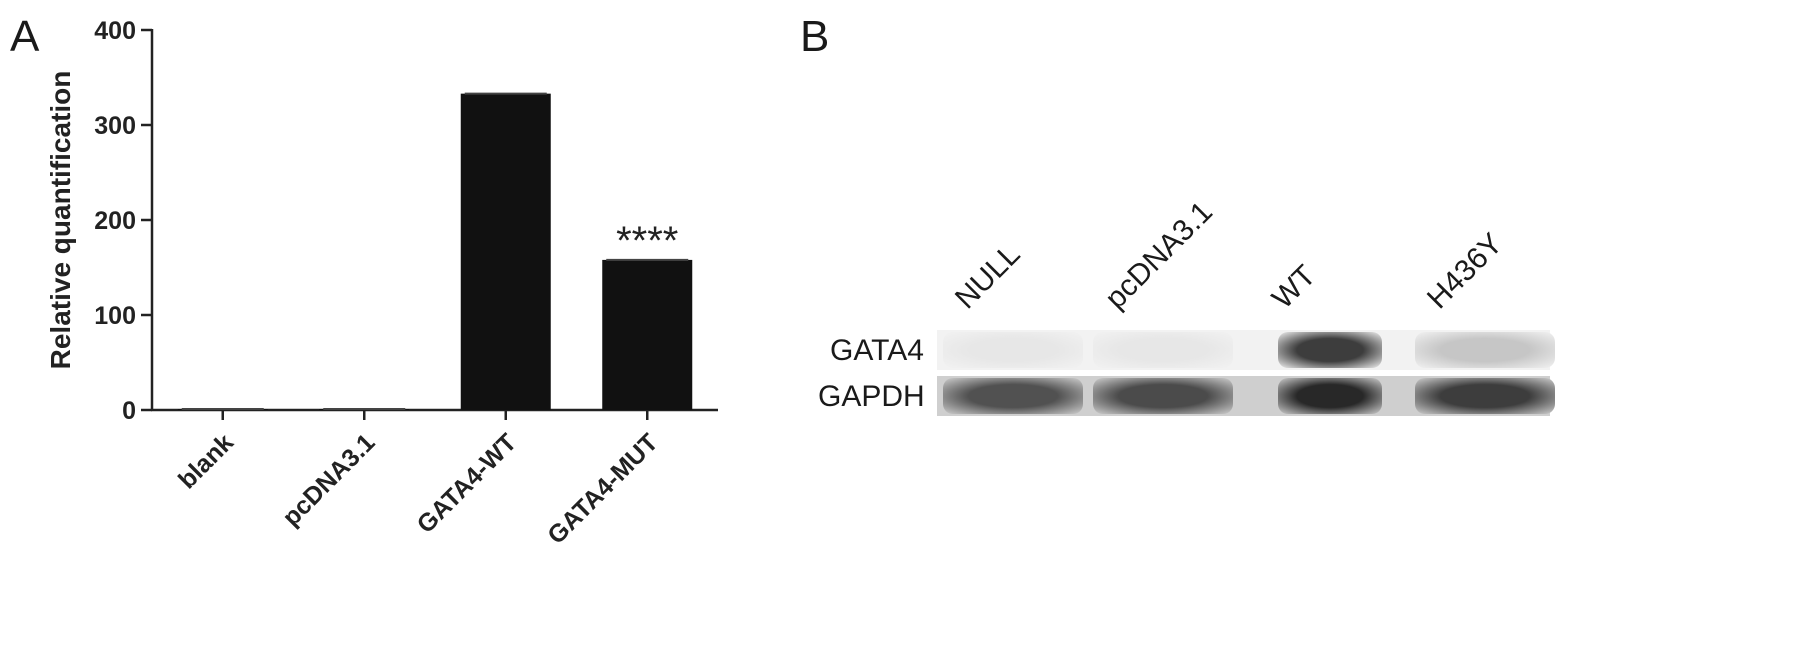  I want to click on bar-GATA4-MUT, so click(647, 334).